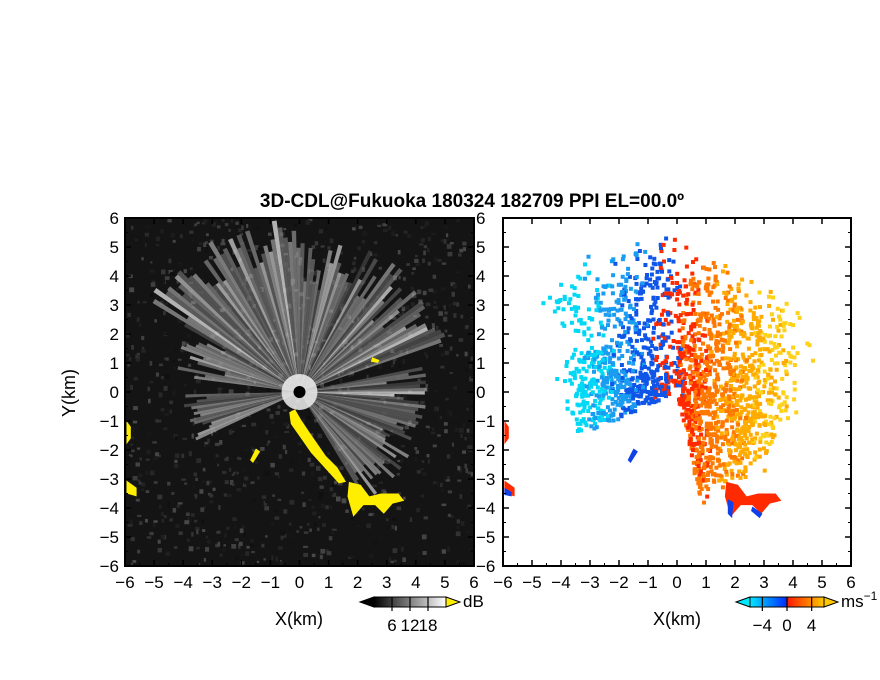 The width and height of the screenshot is (880, 680). What do you see at coordinates (428, 625) in the screenshot?
I see `colorbar-tick-label: 18` at bounding box center [428, 625].